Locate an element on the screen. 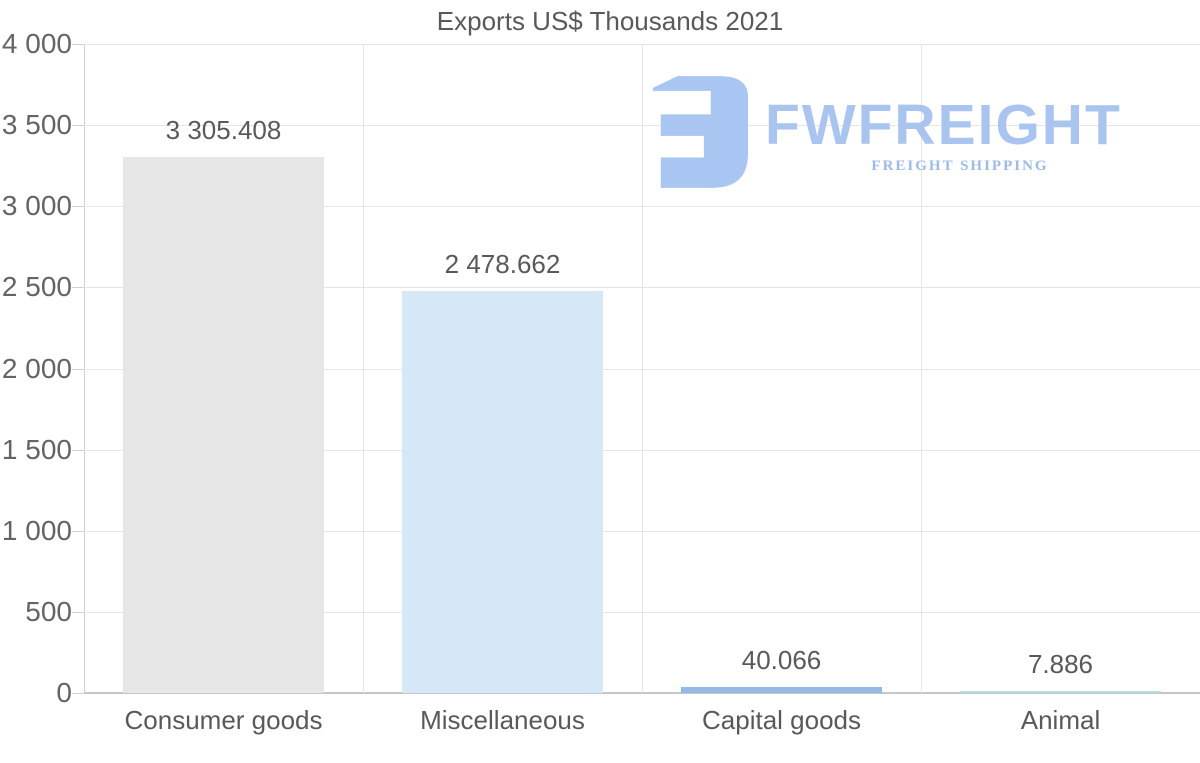 Image resolution: width=1200 pixels, height=763 pixels. y-tick-label-1000: 1 000 is located at coordinates (36, 530).